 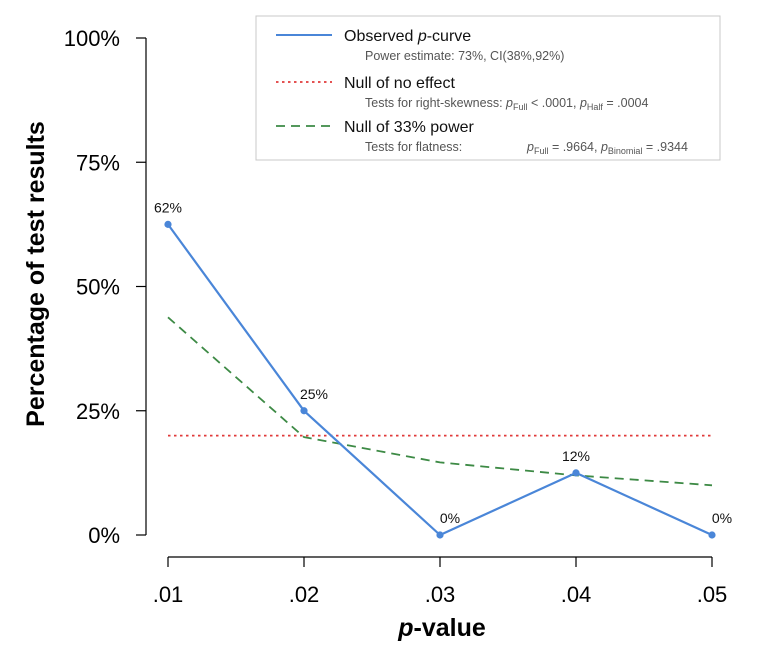 What do you see at coordinates (168, 594) in the screenshot?
I see `x-tick-label: .01` at bounding box center [168, 594].